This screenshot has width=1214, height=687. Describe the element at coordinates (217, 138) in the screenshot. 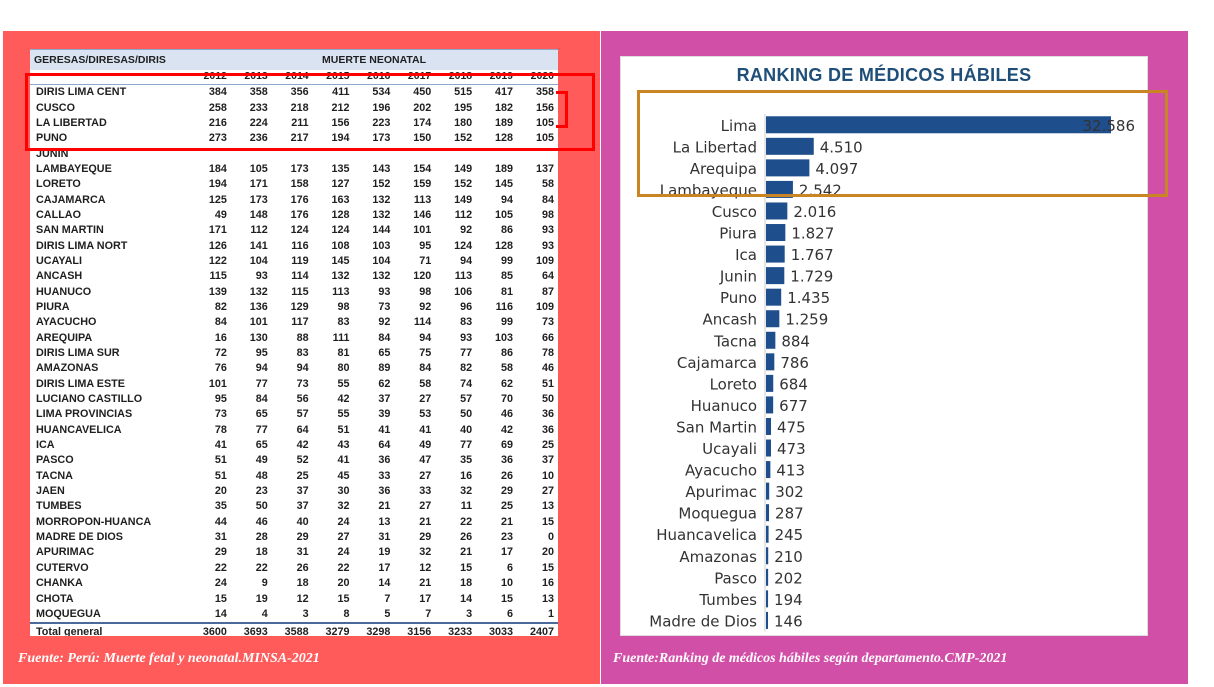

I see `value-cell: 273` at that location.